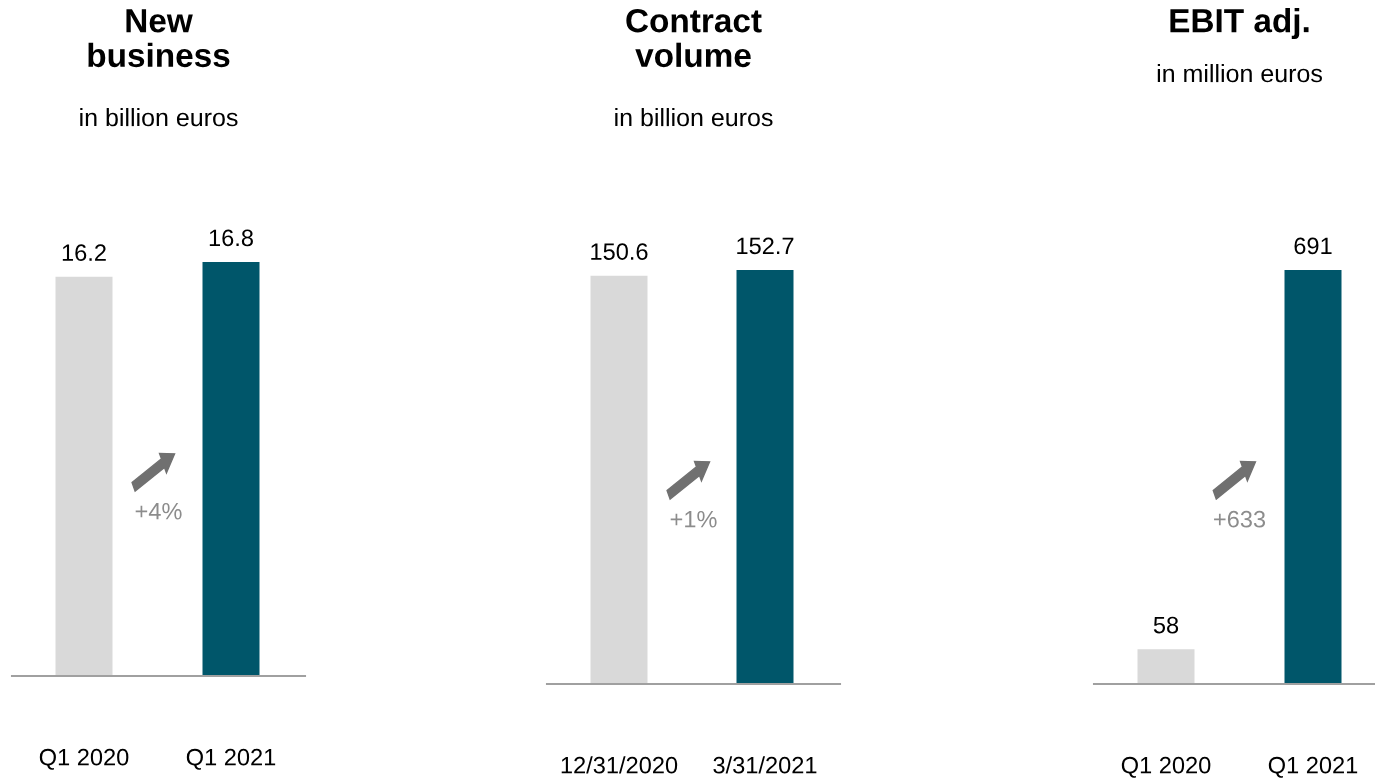 The width and height of the screenshot is (1375, 779). Describe the element at coordinates (619, 251) in the screenshot. I see `data-label: 150.6` at that location.